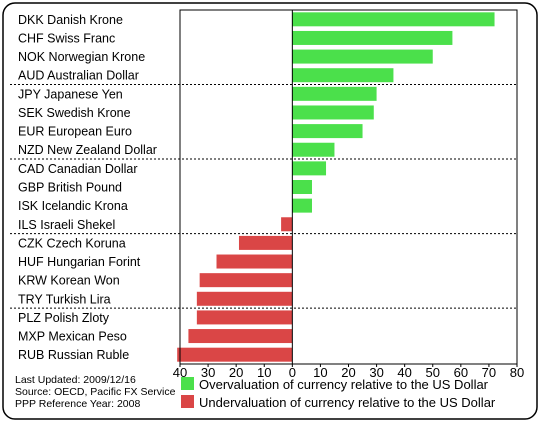 The image size is (540, 422). I want to click on footnote-updated: Last Updated: 2009/12/16, so click(75, 380).